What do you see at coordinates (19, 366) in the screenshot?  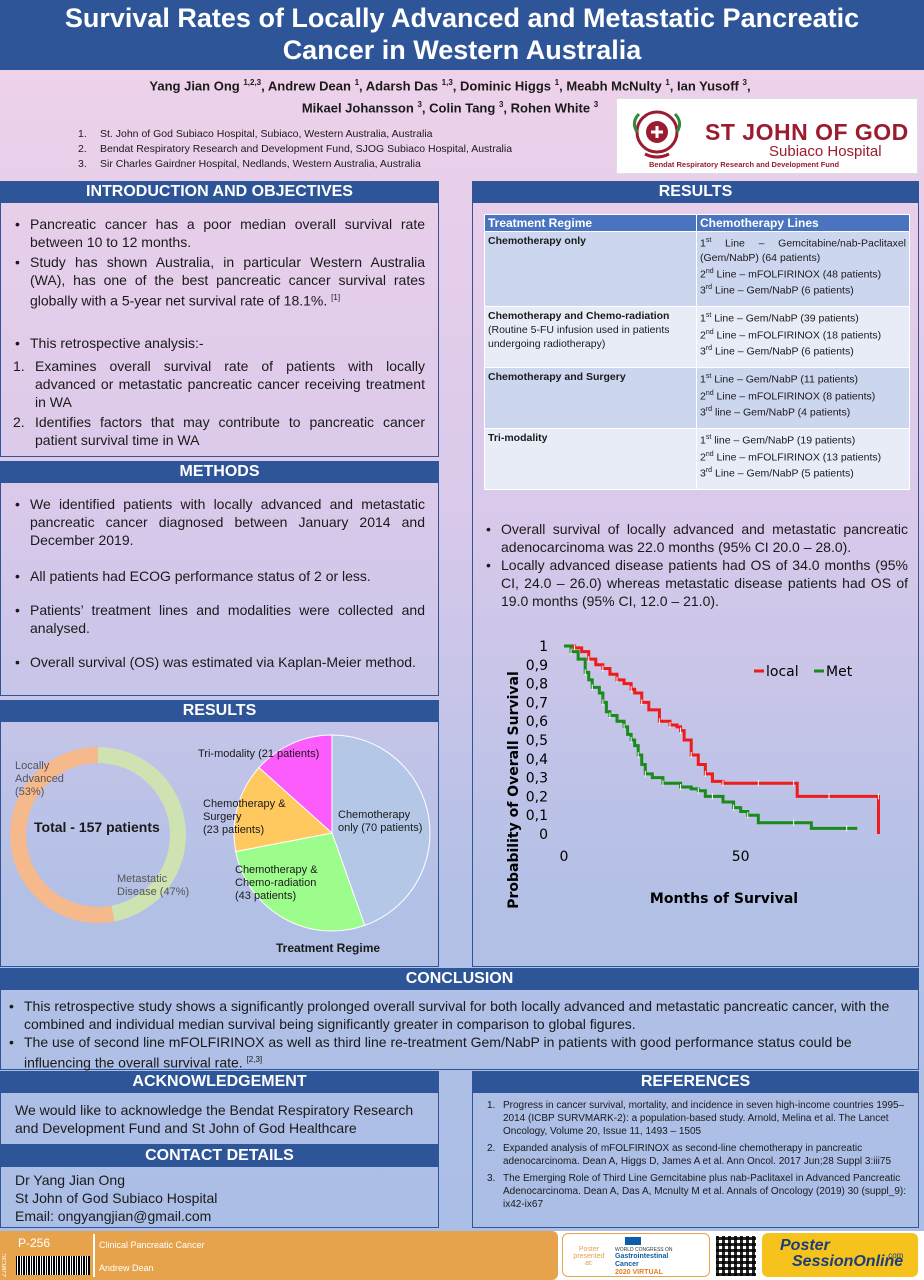 I see `list-number: 1.` at bounding box center [19, 366].